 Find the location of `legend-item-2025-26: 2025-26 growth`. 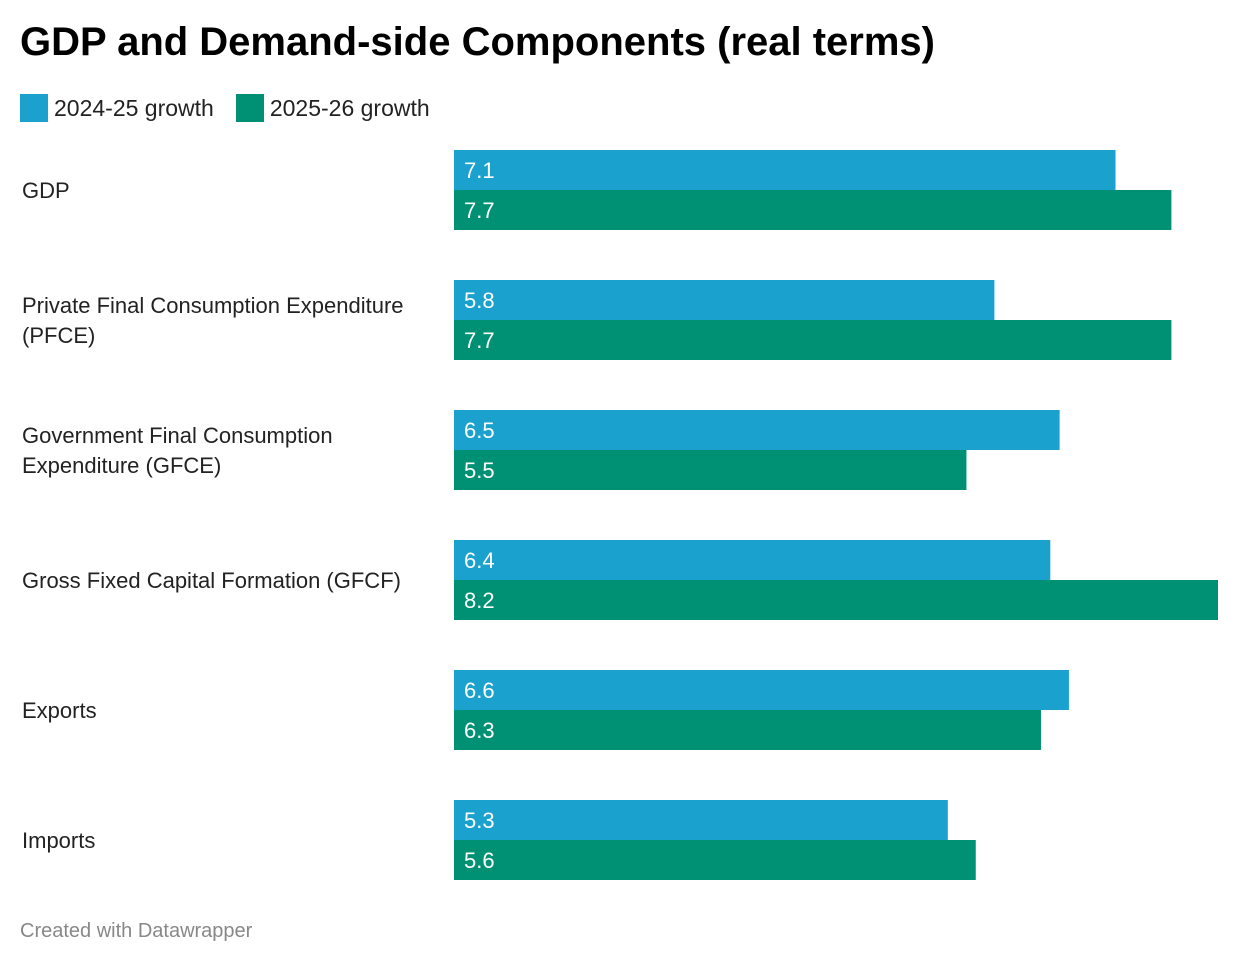

legend-item-2025-26: 2025-26 growth is located at coordinates (332, 108).